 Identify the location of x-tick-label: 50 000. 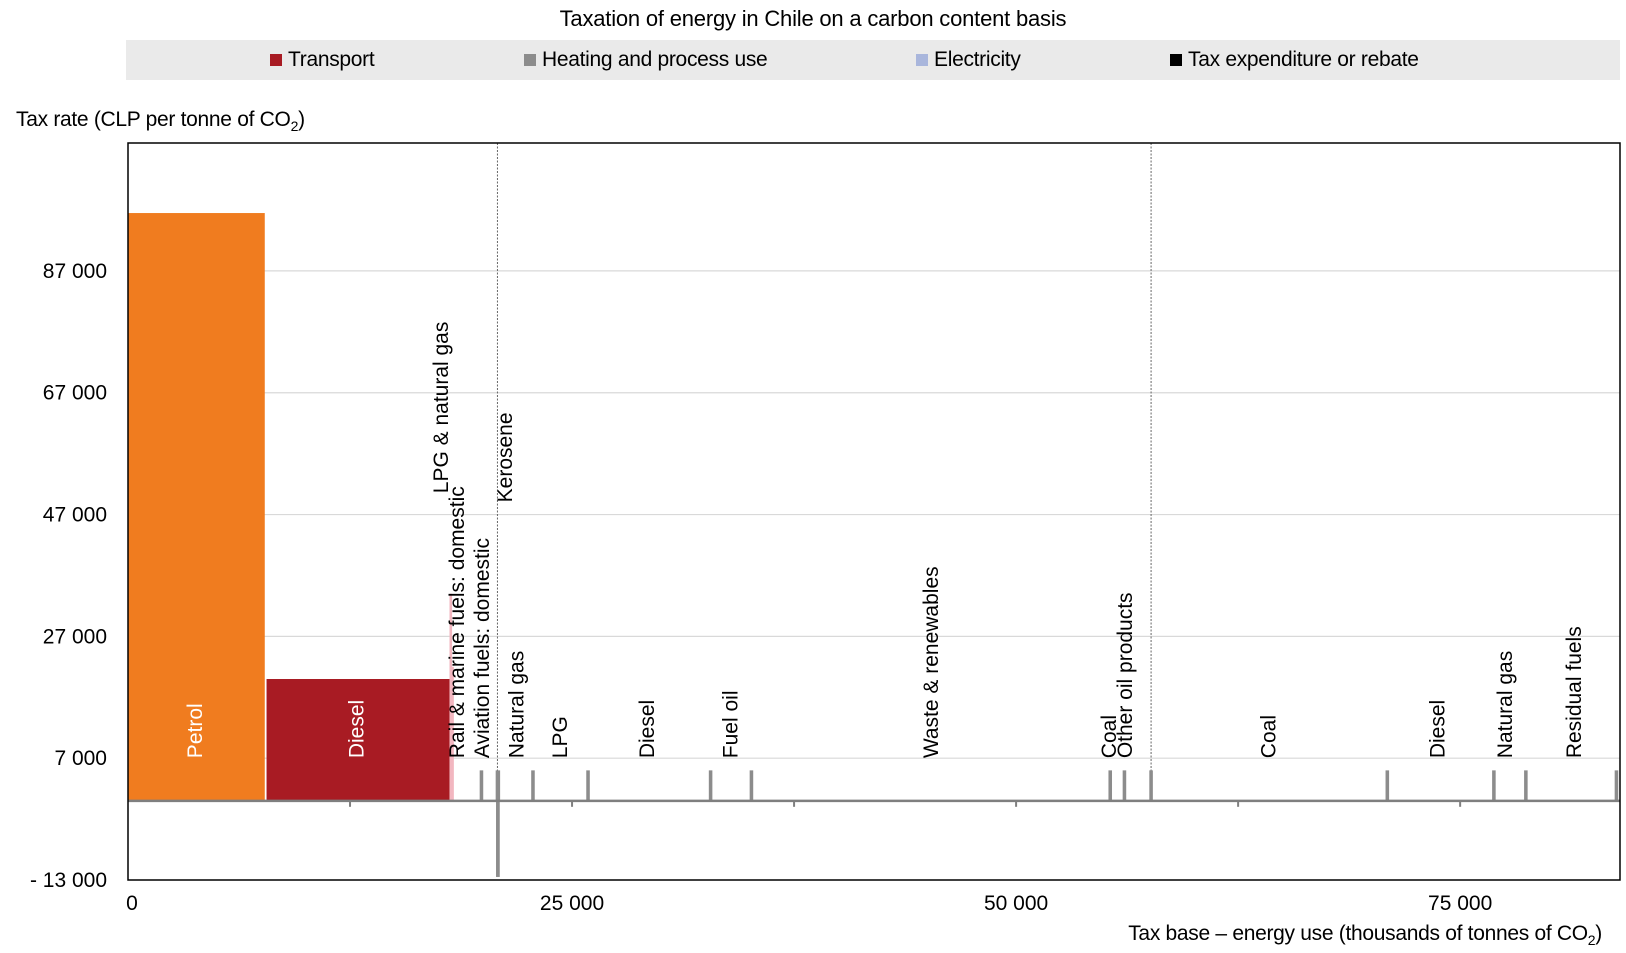
(1016, 903).